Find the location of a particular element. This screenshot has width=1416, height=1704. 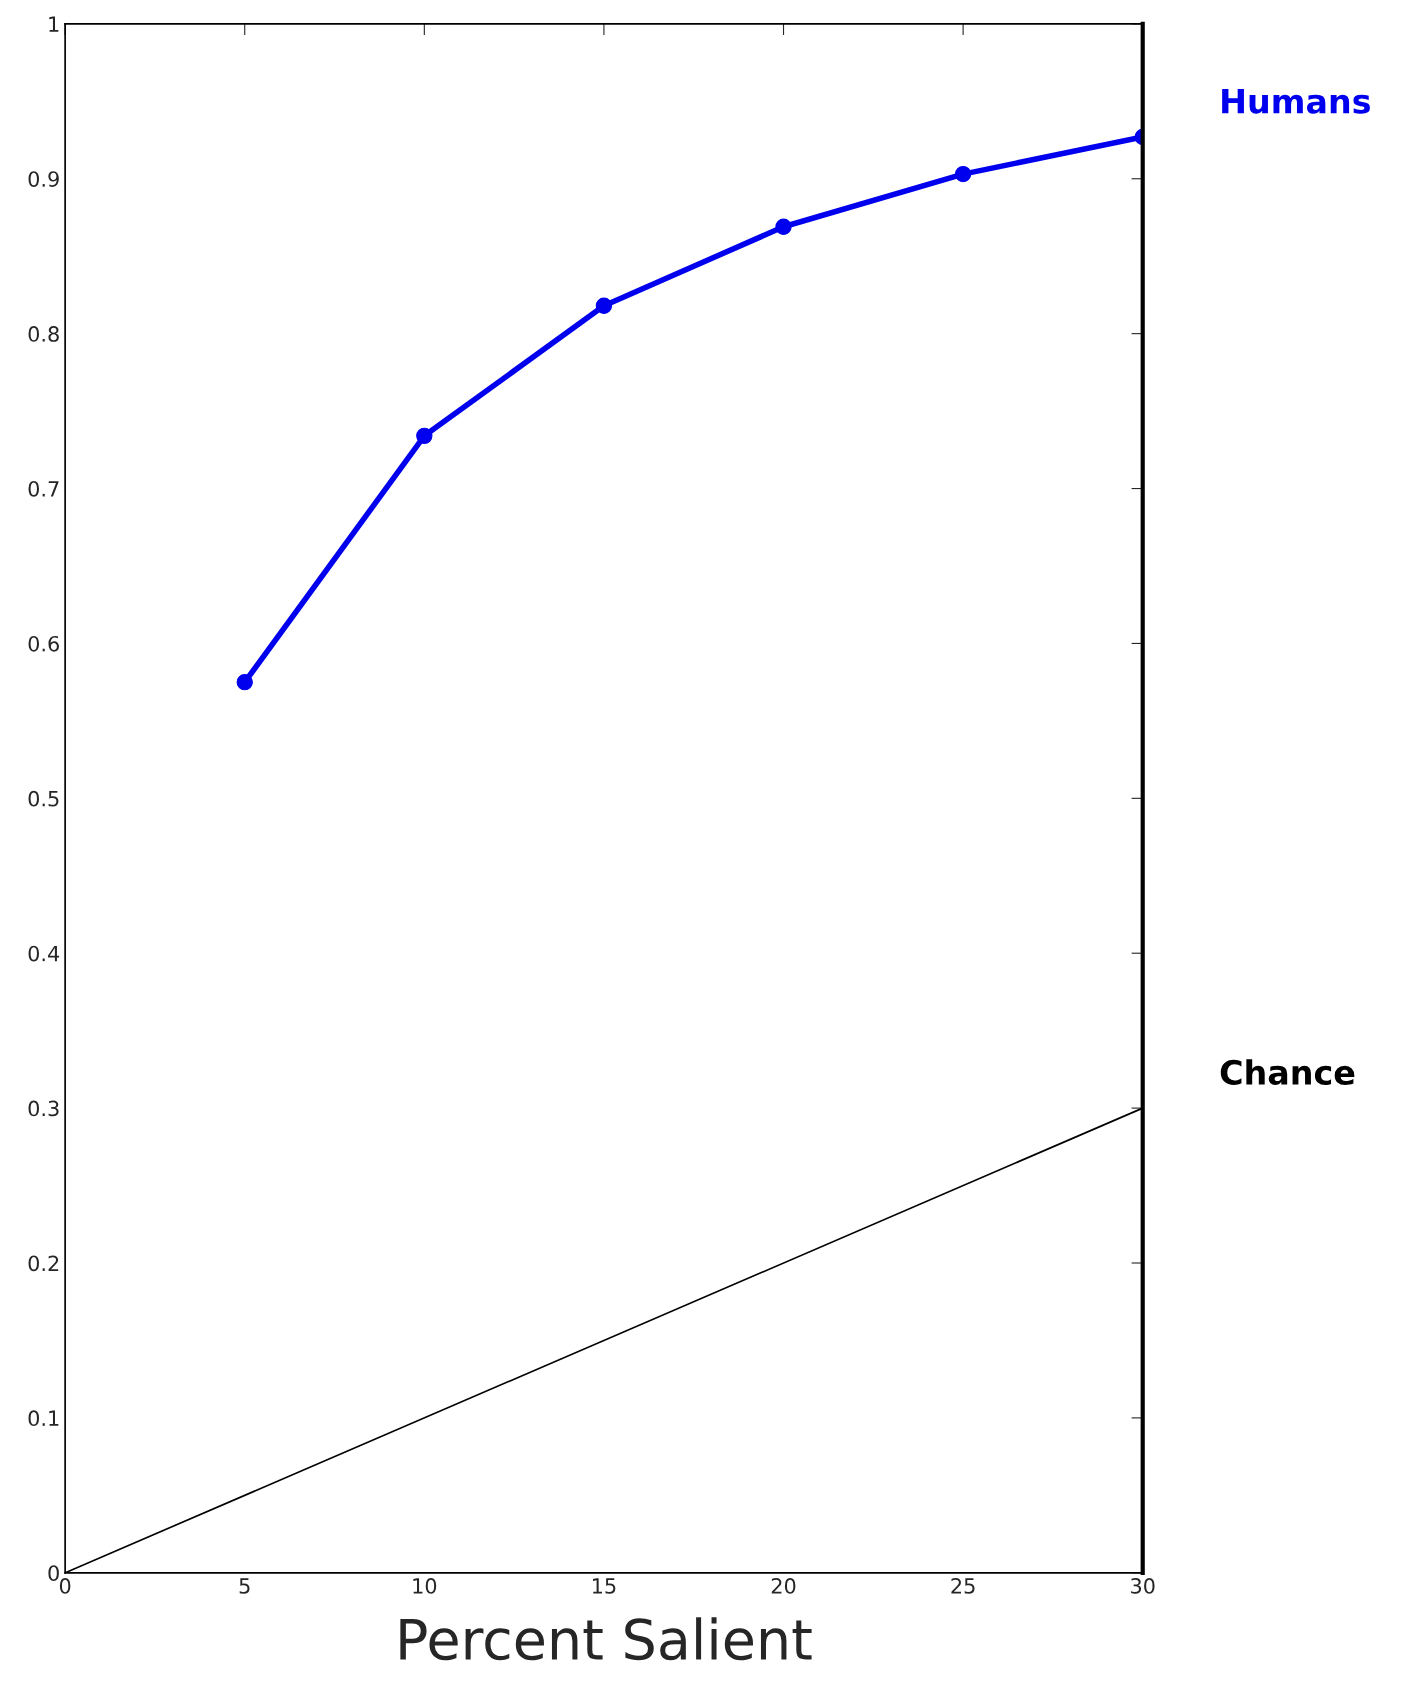

x-tick-label: 20 is located at coordinates (783, 1586).